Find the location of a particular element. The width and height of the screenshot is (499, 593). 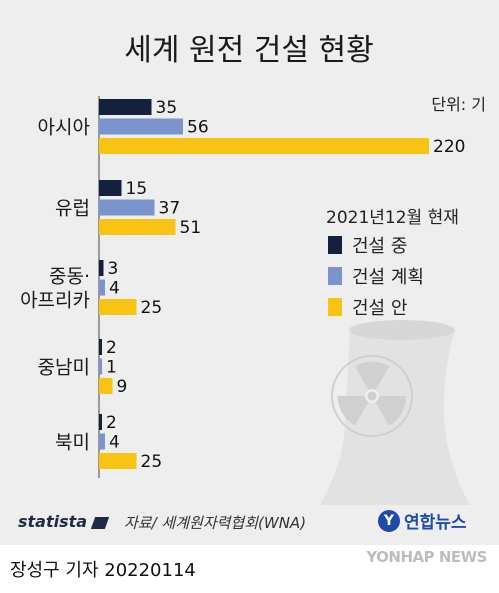

data-label-5-1: 2 is located at coordinates (111, 423).